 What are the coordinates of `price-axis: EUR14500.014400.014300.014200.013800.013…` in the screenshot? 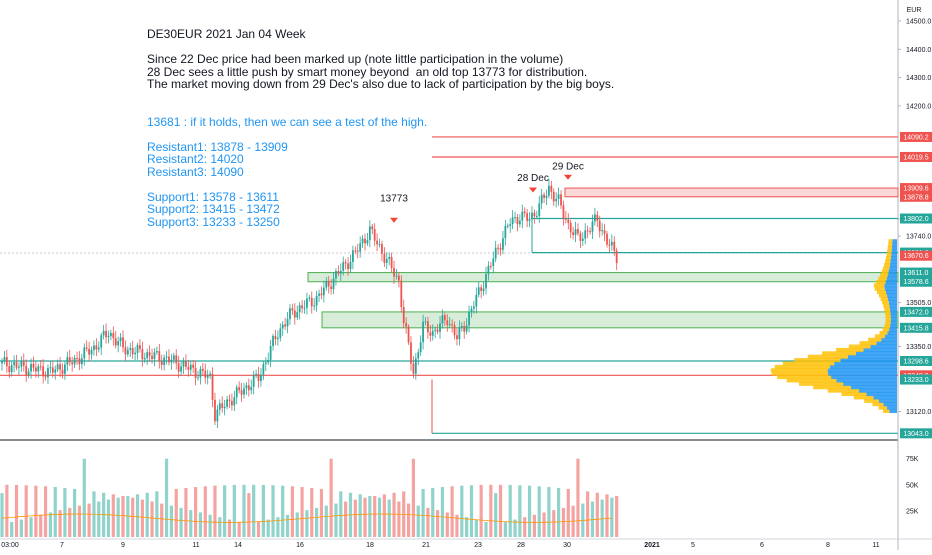 It's located at (915, 261).